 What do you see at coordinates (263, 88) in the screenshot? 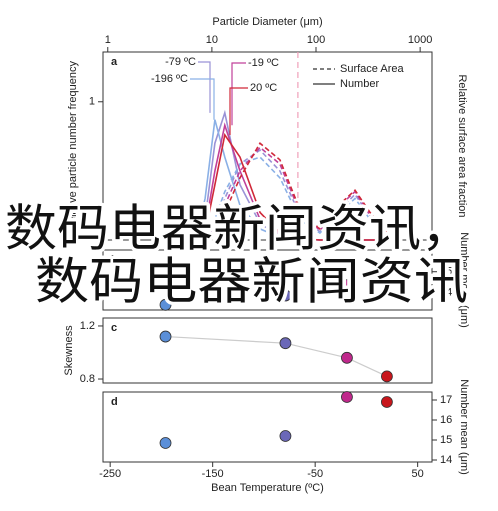
I see `series-label: 20 ºC` at bounding box center [263, 88].